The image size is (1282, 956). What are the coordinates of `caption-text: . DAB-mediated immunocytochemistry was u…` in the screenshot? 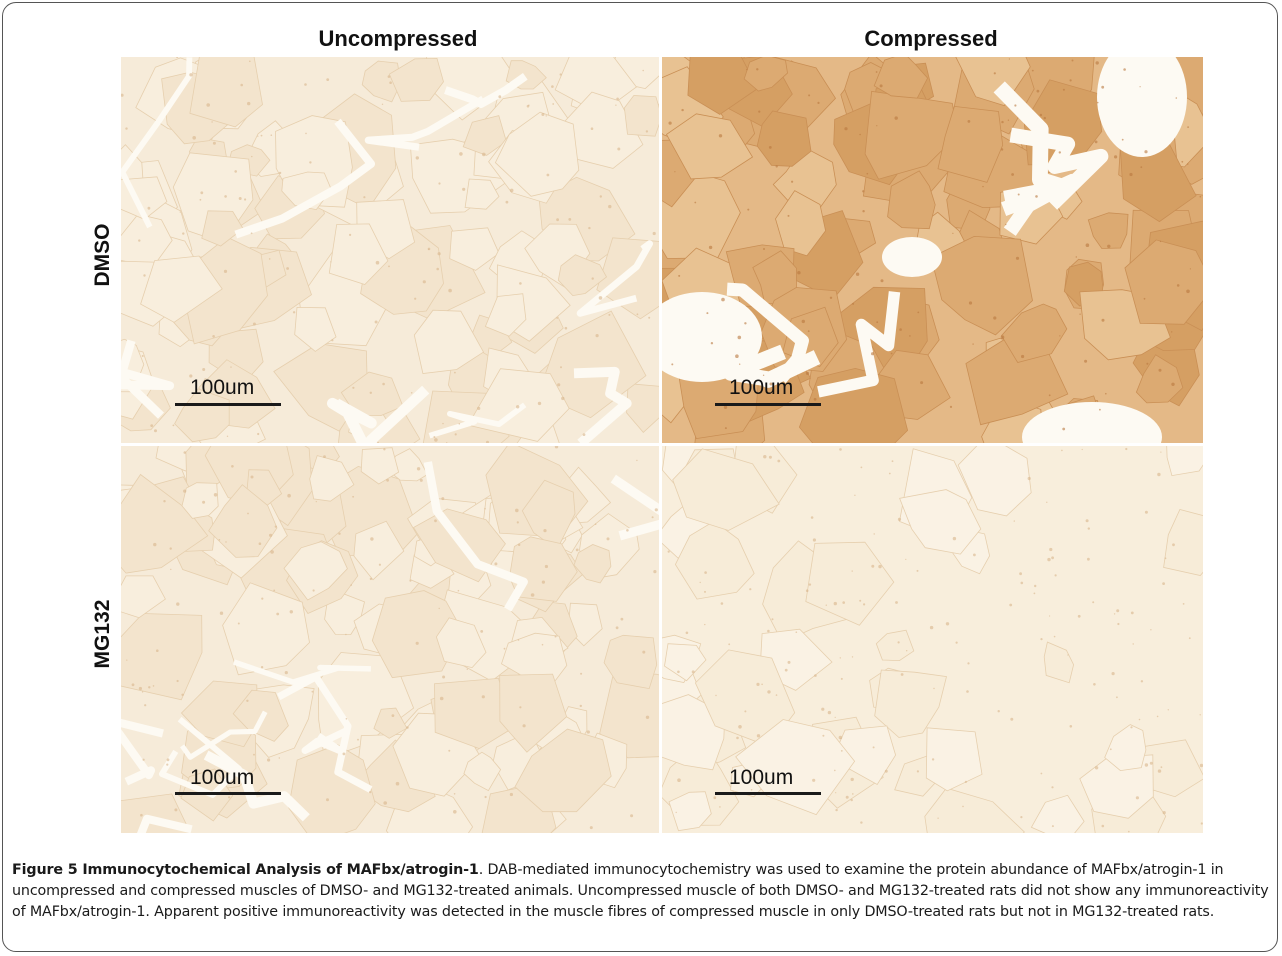 It's located at (640, 891).